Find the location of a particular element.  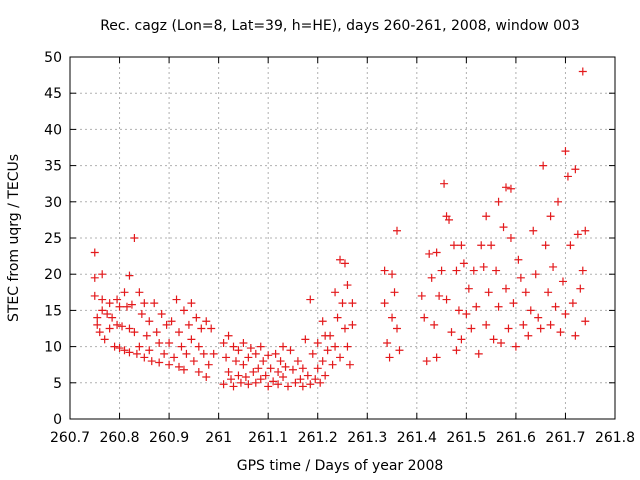

y-tick-label: 15 is located at coordinates (53, 311).